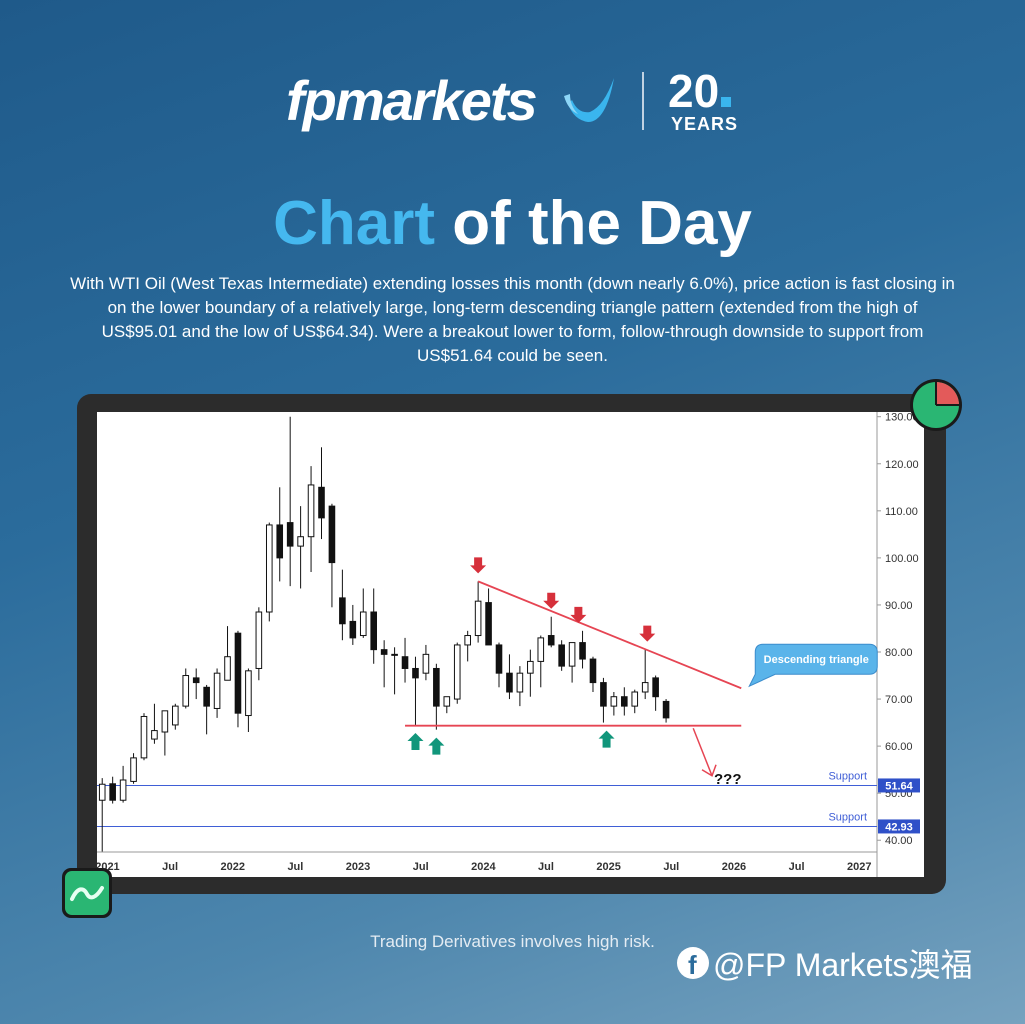  Describe the element at coordinates (87, 893) in the screenshot. I see `trend-chart-icon` at that location.